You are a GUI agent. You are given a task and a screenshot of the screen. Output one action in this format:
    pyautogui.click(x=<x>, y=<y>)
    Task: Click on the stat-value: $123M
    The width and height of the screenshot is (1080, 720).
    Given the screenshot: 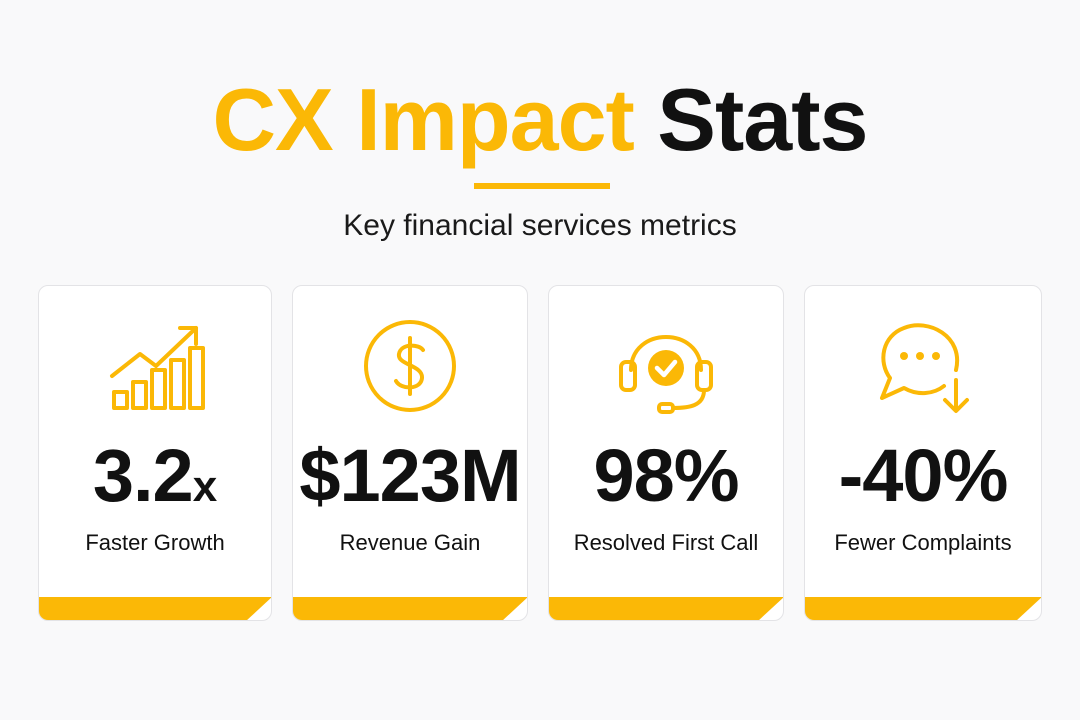 What is the action you would take?
    pyautogui.click(x=410, y=475)
    